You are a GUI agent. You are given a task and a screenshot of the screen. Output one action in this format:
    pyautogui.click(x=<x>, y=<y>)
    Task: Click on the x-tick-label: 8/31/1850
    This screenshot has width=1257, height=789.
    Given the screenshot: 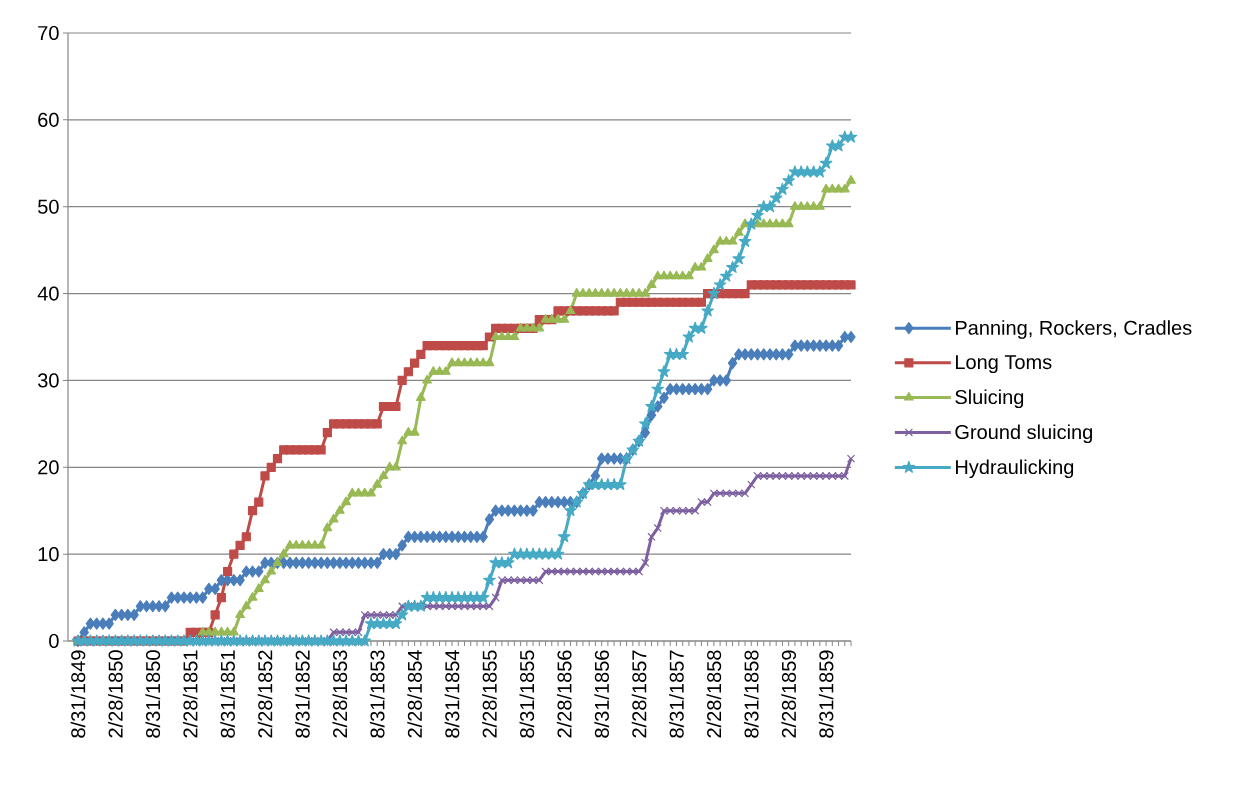 What is the action you would take?
    pyautogui.click(x=153, y=694)
    